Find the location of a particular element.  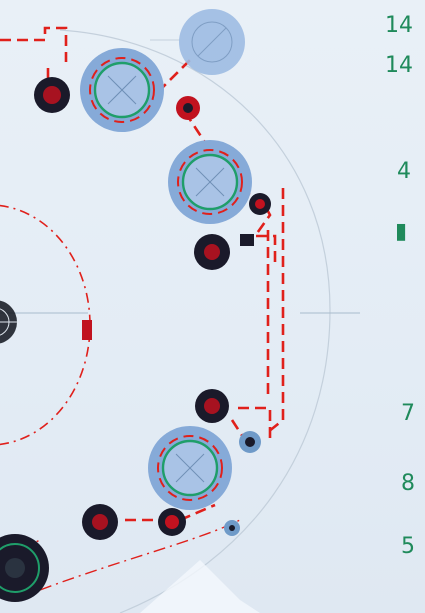

pulley-middle is located at coordinates (210, 182).